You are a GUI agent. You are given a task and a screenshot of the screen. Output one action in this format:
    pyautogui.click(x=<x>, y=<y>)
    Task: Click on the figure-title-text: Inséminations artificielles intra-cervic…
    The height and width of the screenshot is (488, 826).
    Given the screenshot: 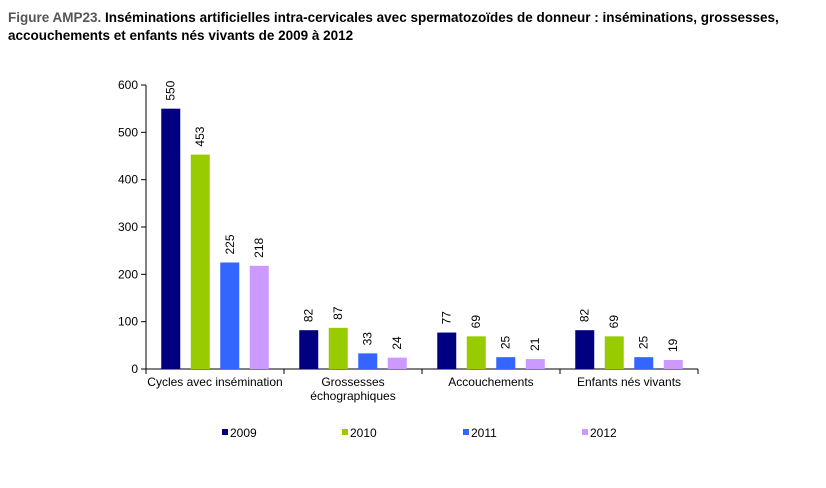 What is the action you would take?
    pyautogui.click(x=393, y=26)
    